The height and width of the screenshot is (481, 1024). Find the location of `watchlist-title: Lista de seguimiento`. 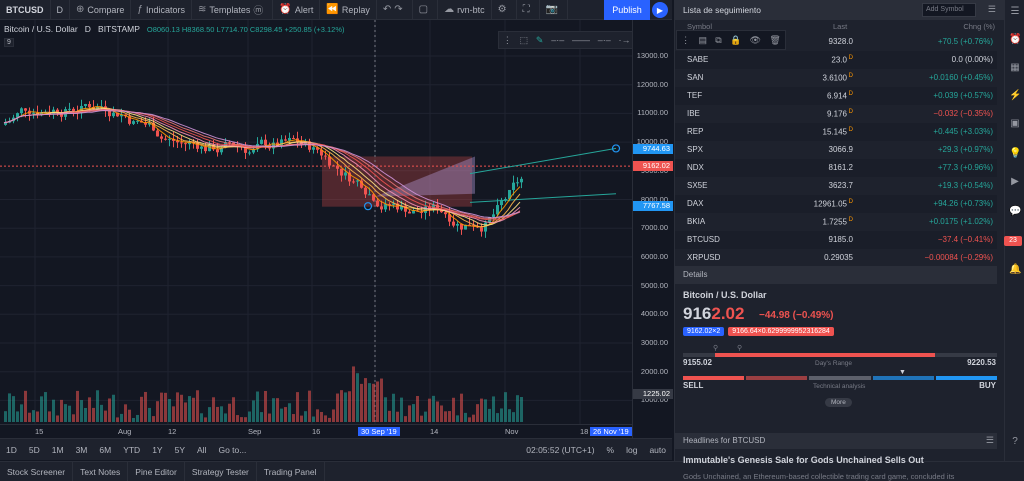

watchlist-title: Lista de seguimiento is located at coordinates (722, 10).